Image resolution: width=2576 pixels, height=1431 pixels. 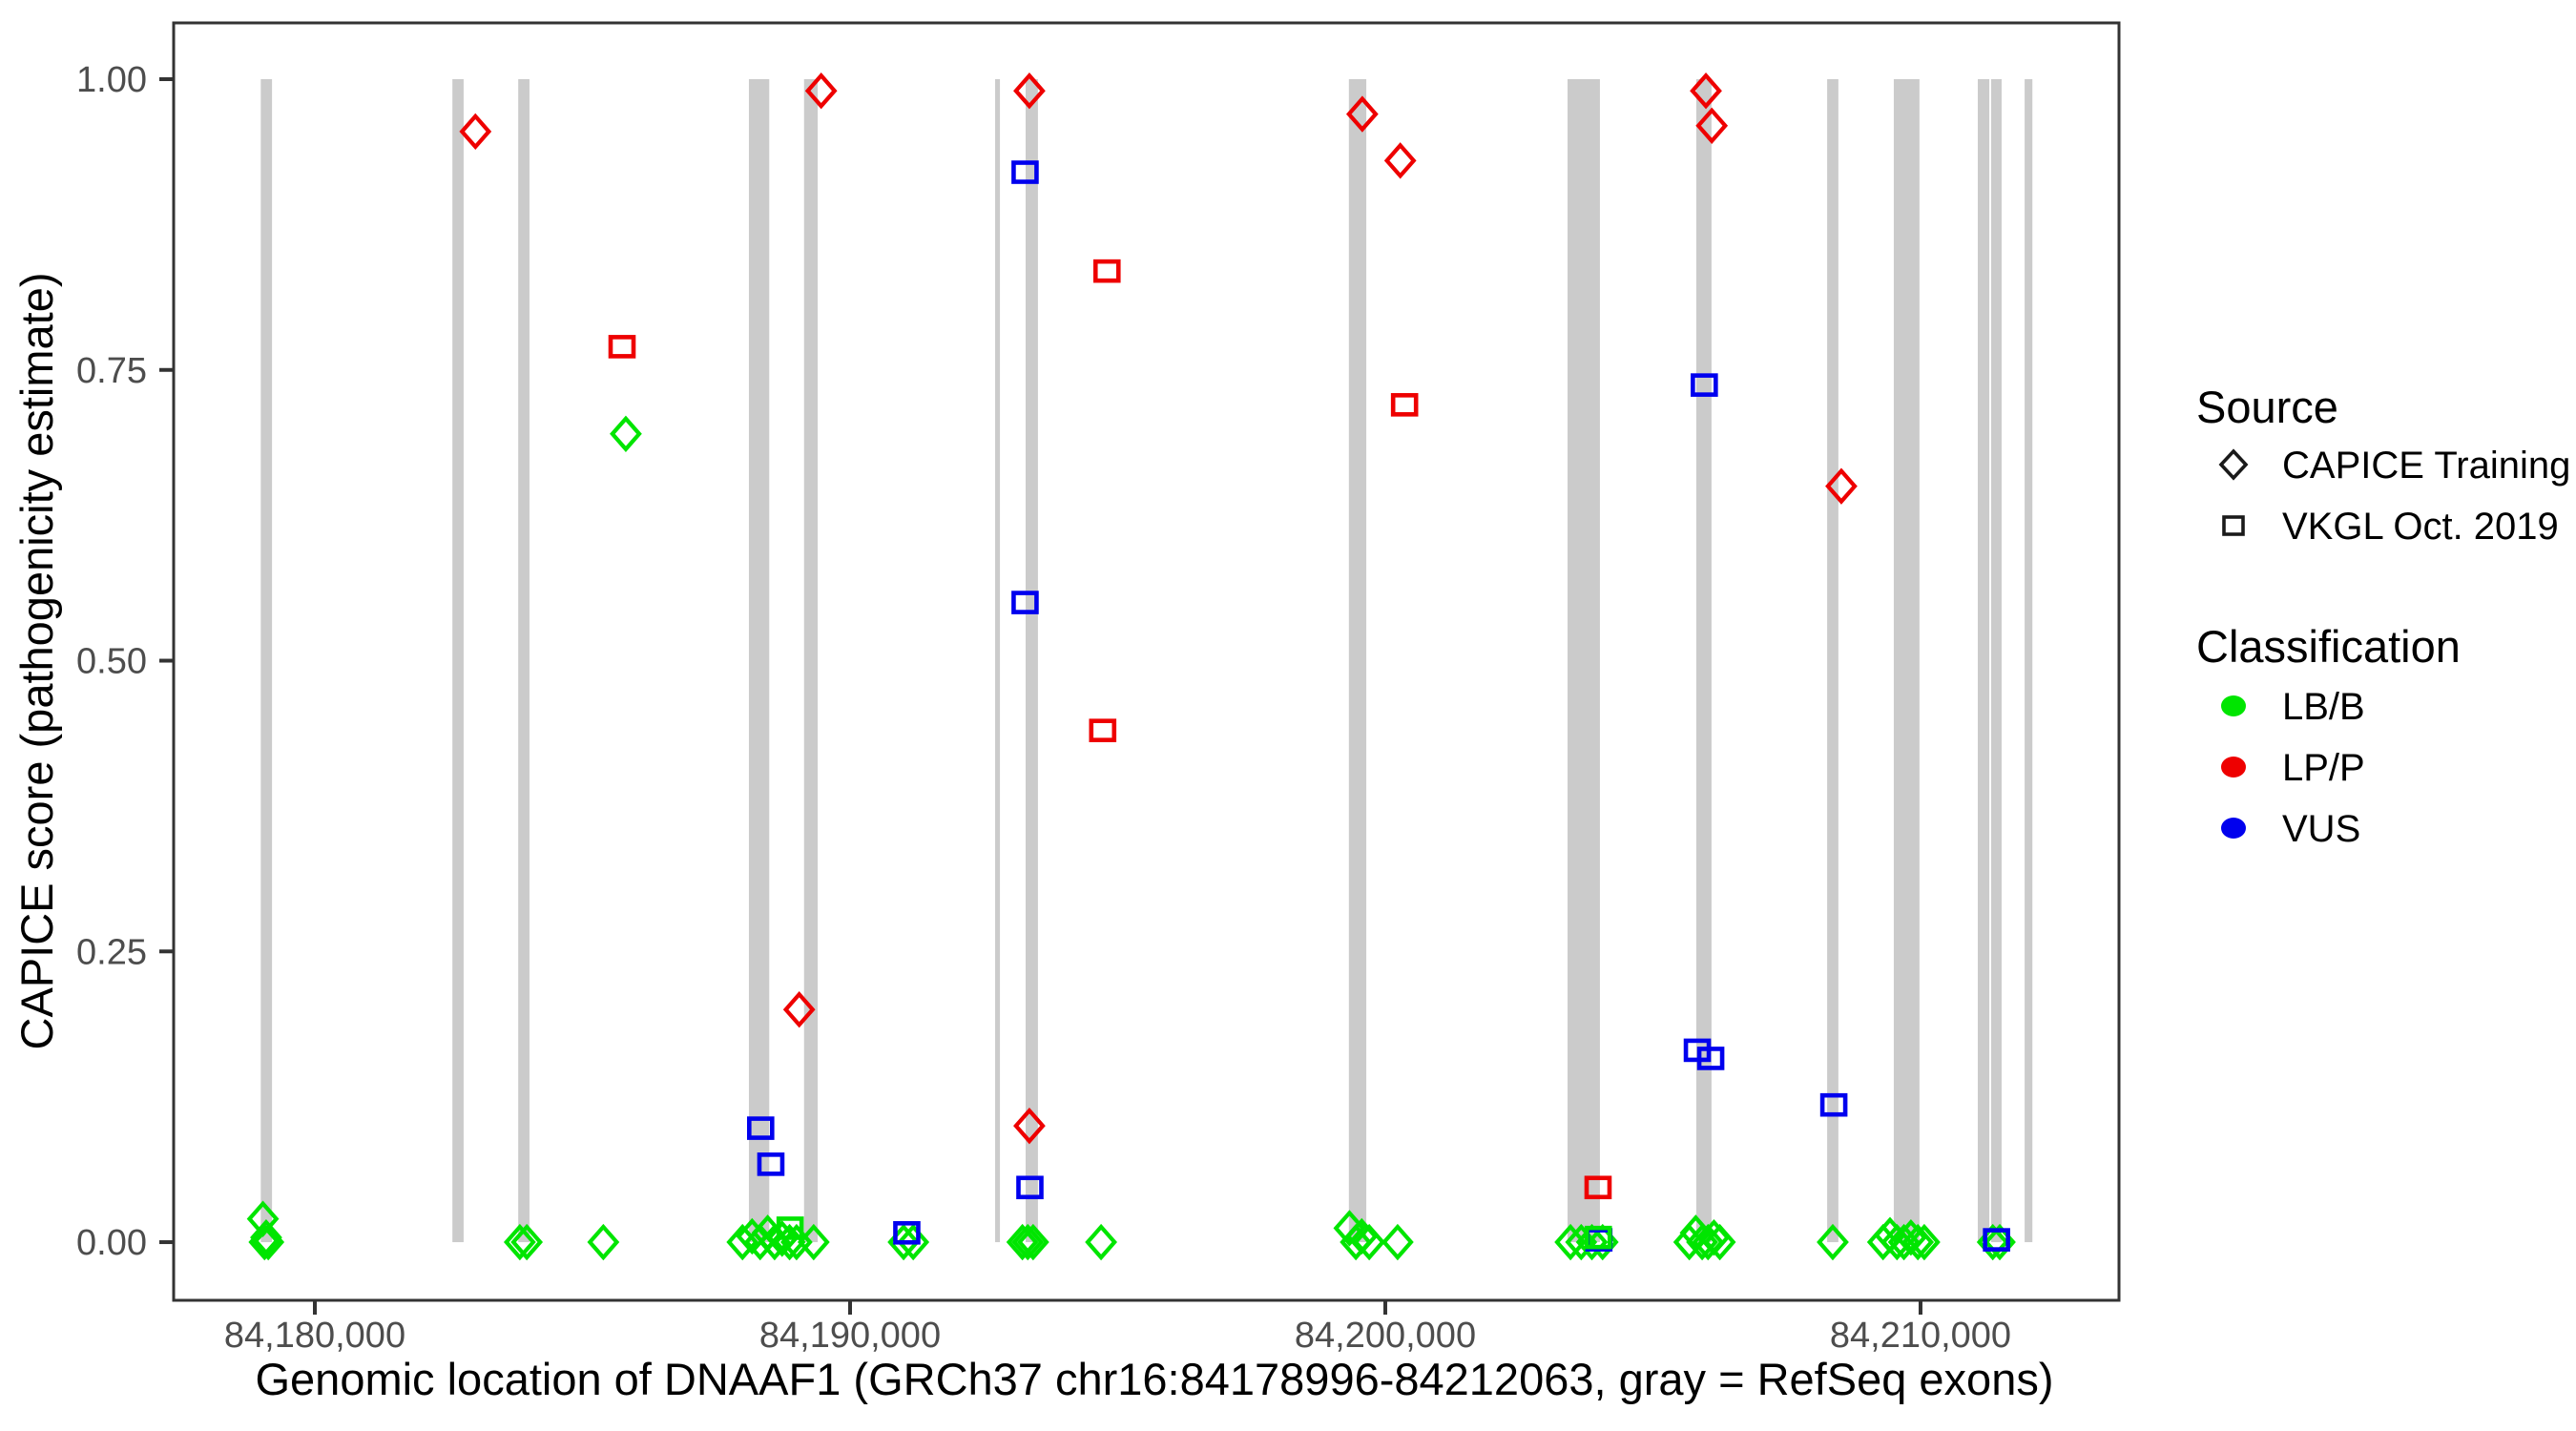 What do you see at coordinates (111, 1243) in the screenshot?
I see `y-tick-label: 0.00` at bounding box center [111, 1243].